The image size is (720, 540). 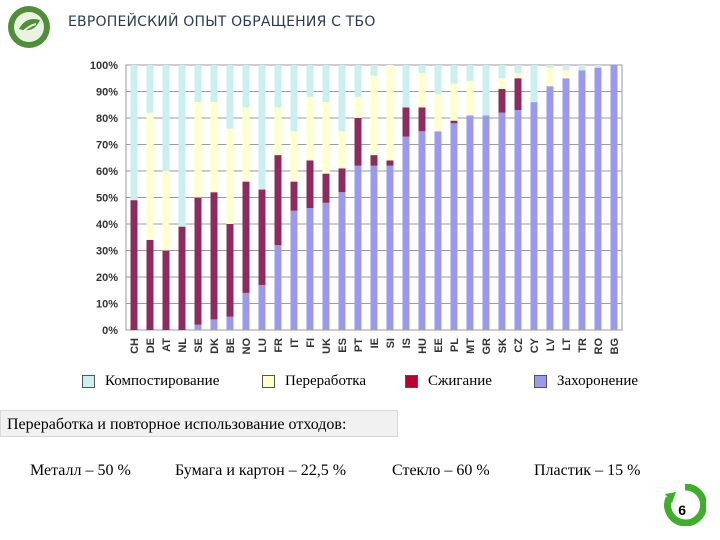 What do you see at coordinates (222, 22) in the screenshot?
I see `page-title: ЕВРОПЕЙСКИЙ ОПЫТ ОБРАЩЕНИЯ С ТБО` at bounding box center [222, 22].